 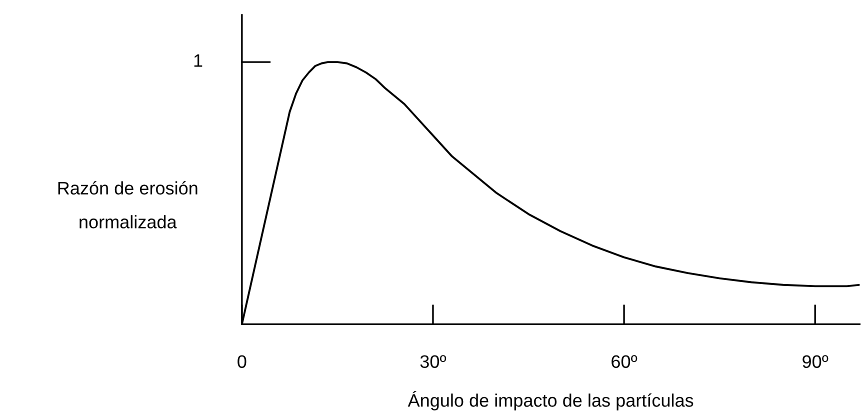 What do you see at coordinates (625, 361) in the screenshot?
I see `x-tick-label: 60º` at bounding box center [625, 361].